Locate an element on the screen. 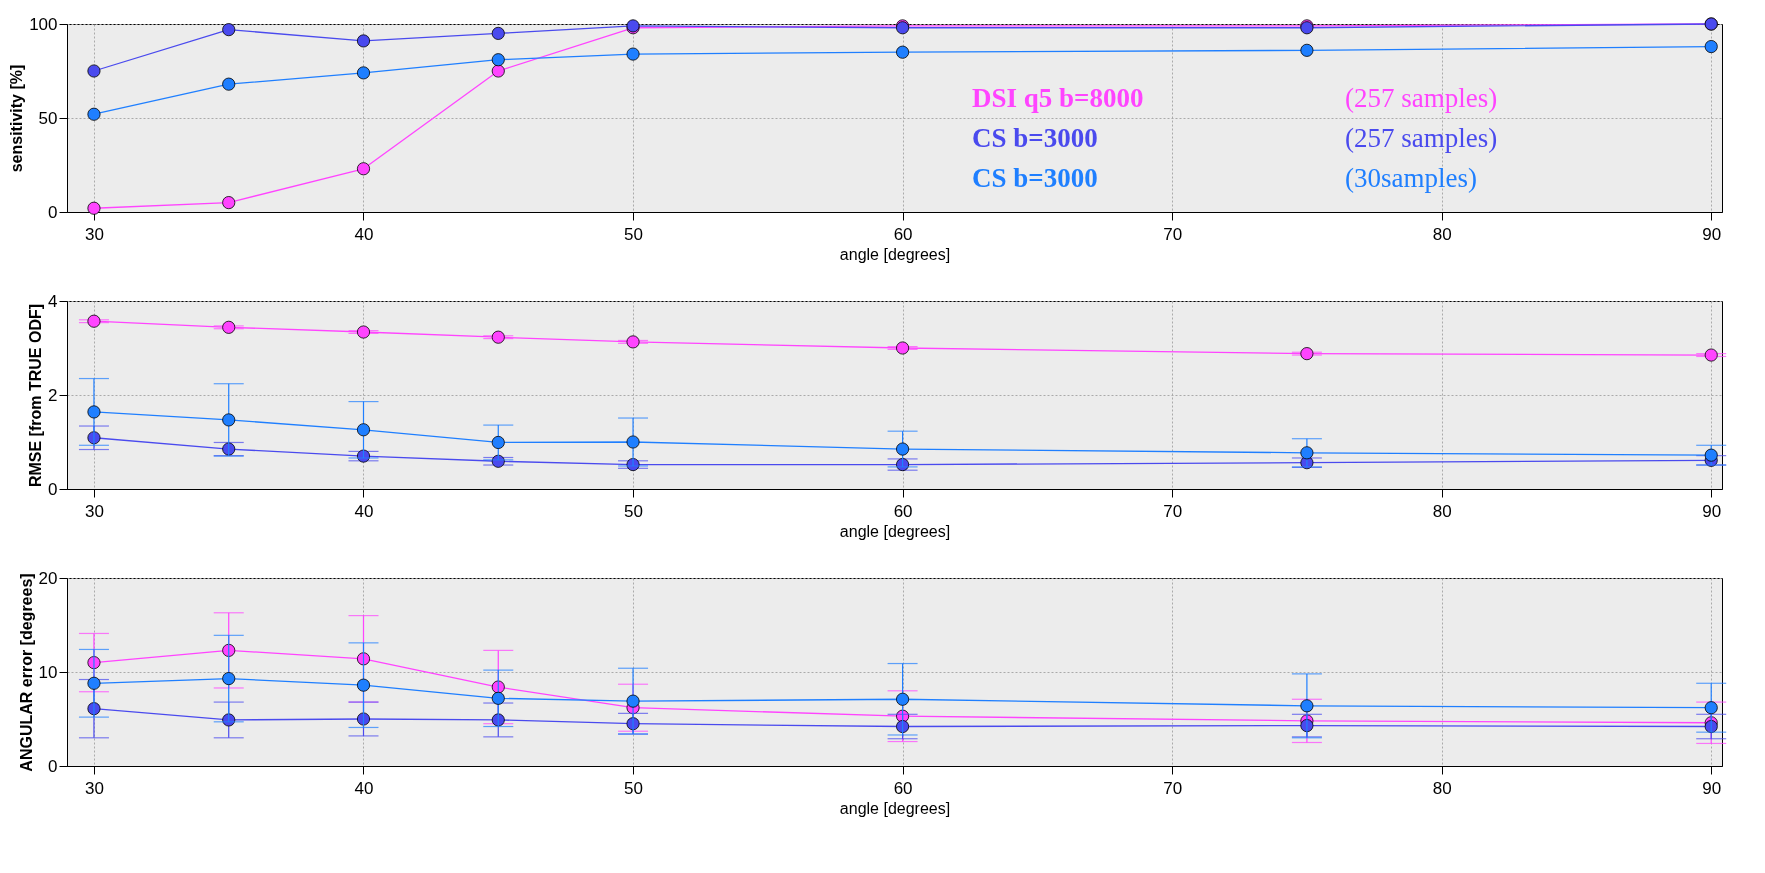 This screenshot has width=1765, height=873. text: DSI q5 b=8000 is located at coordinates (1058, 98).